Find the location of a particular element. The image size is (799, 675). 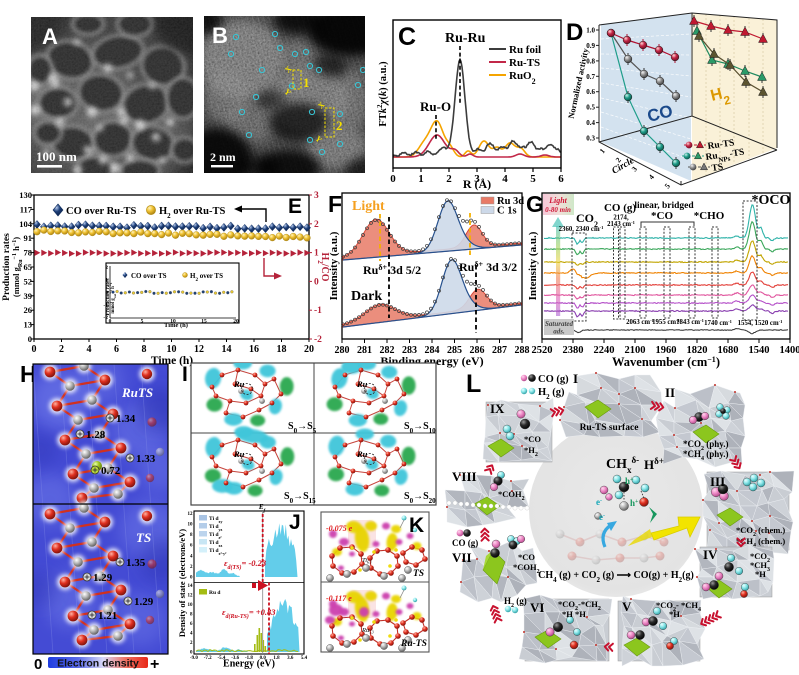

svg-text: 5 is located at coordinates (142, 322).